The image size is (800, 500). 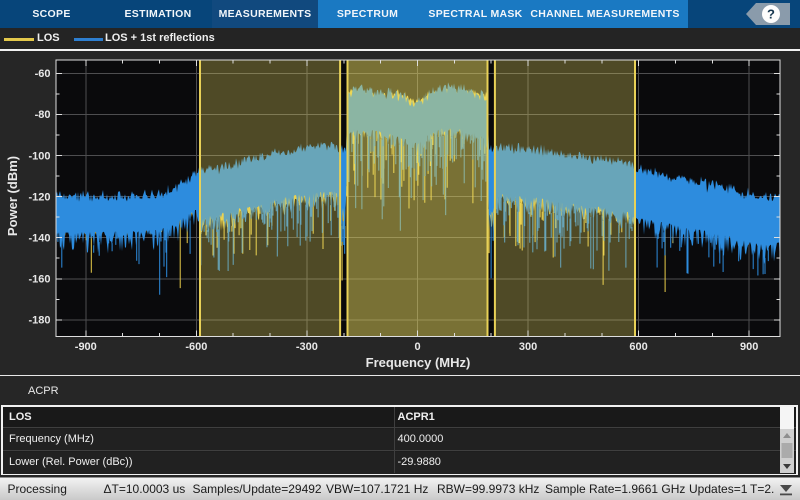 I want to click on svg-text: -300, so click(x=307, y=347).